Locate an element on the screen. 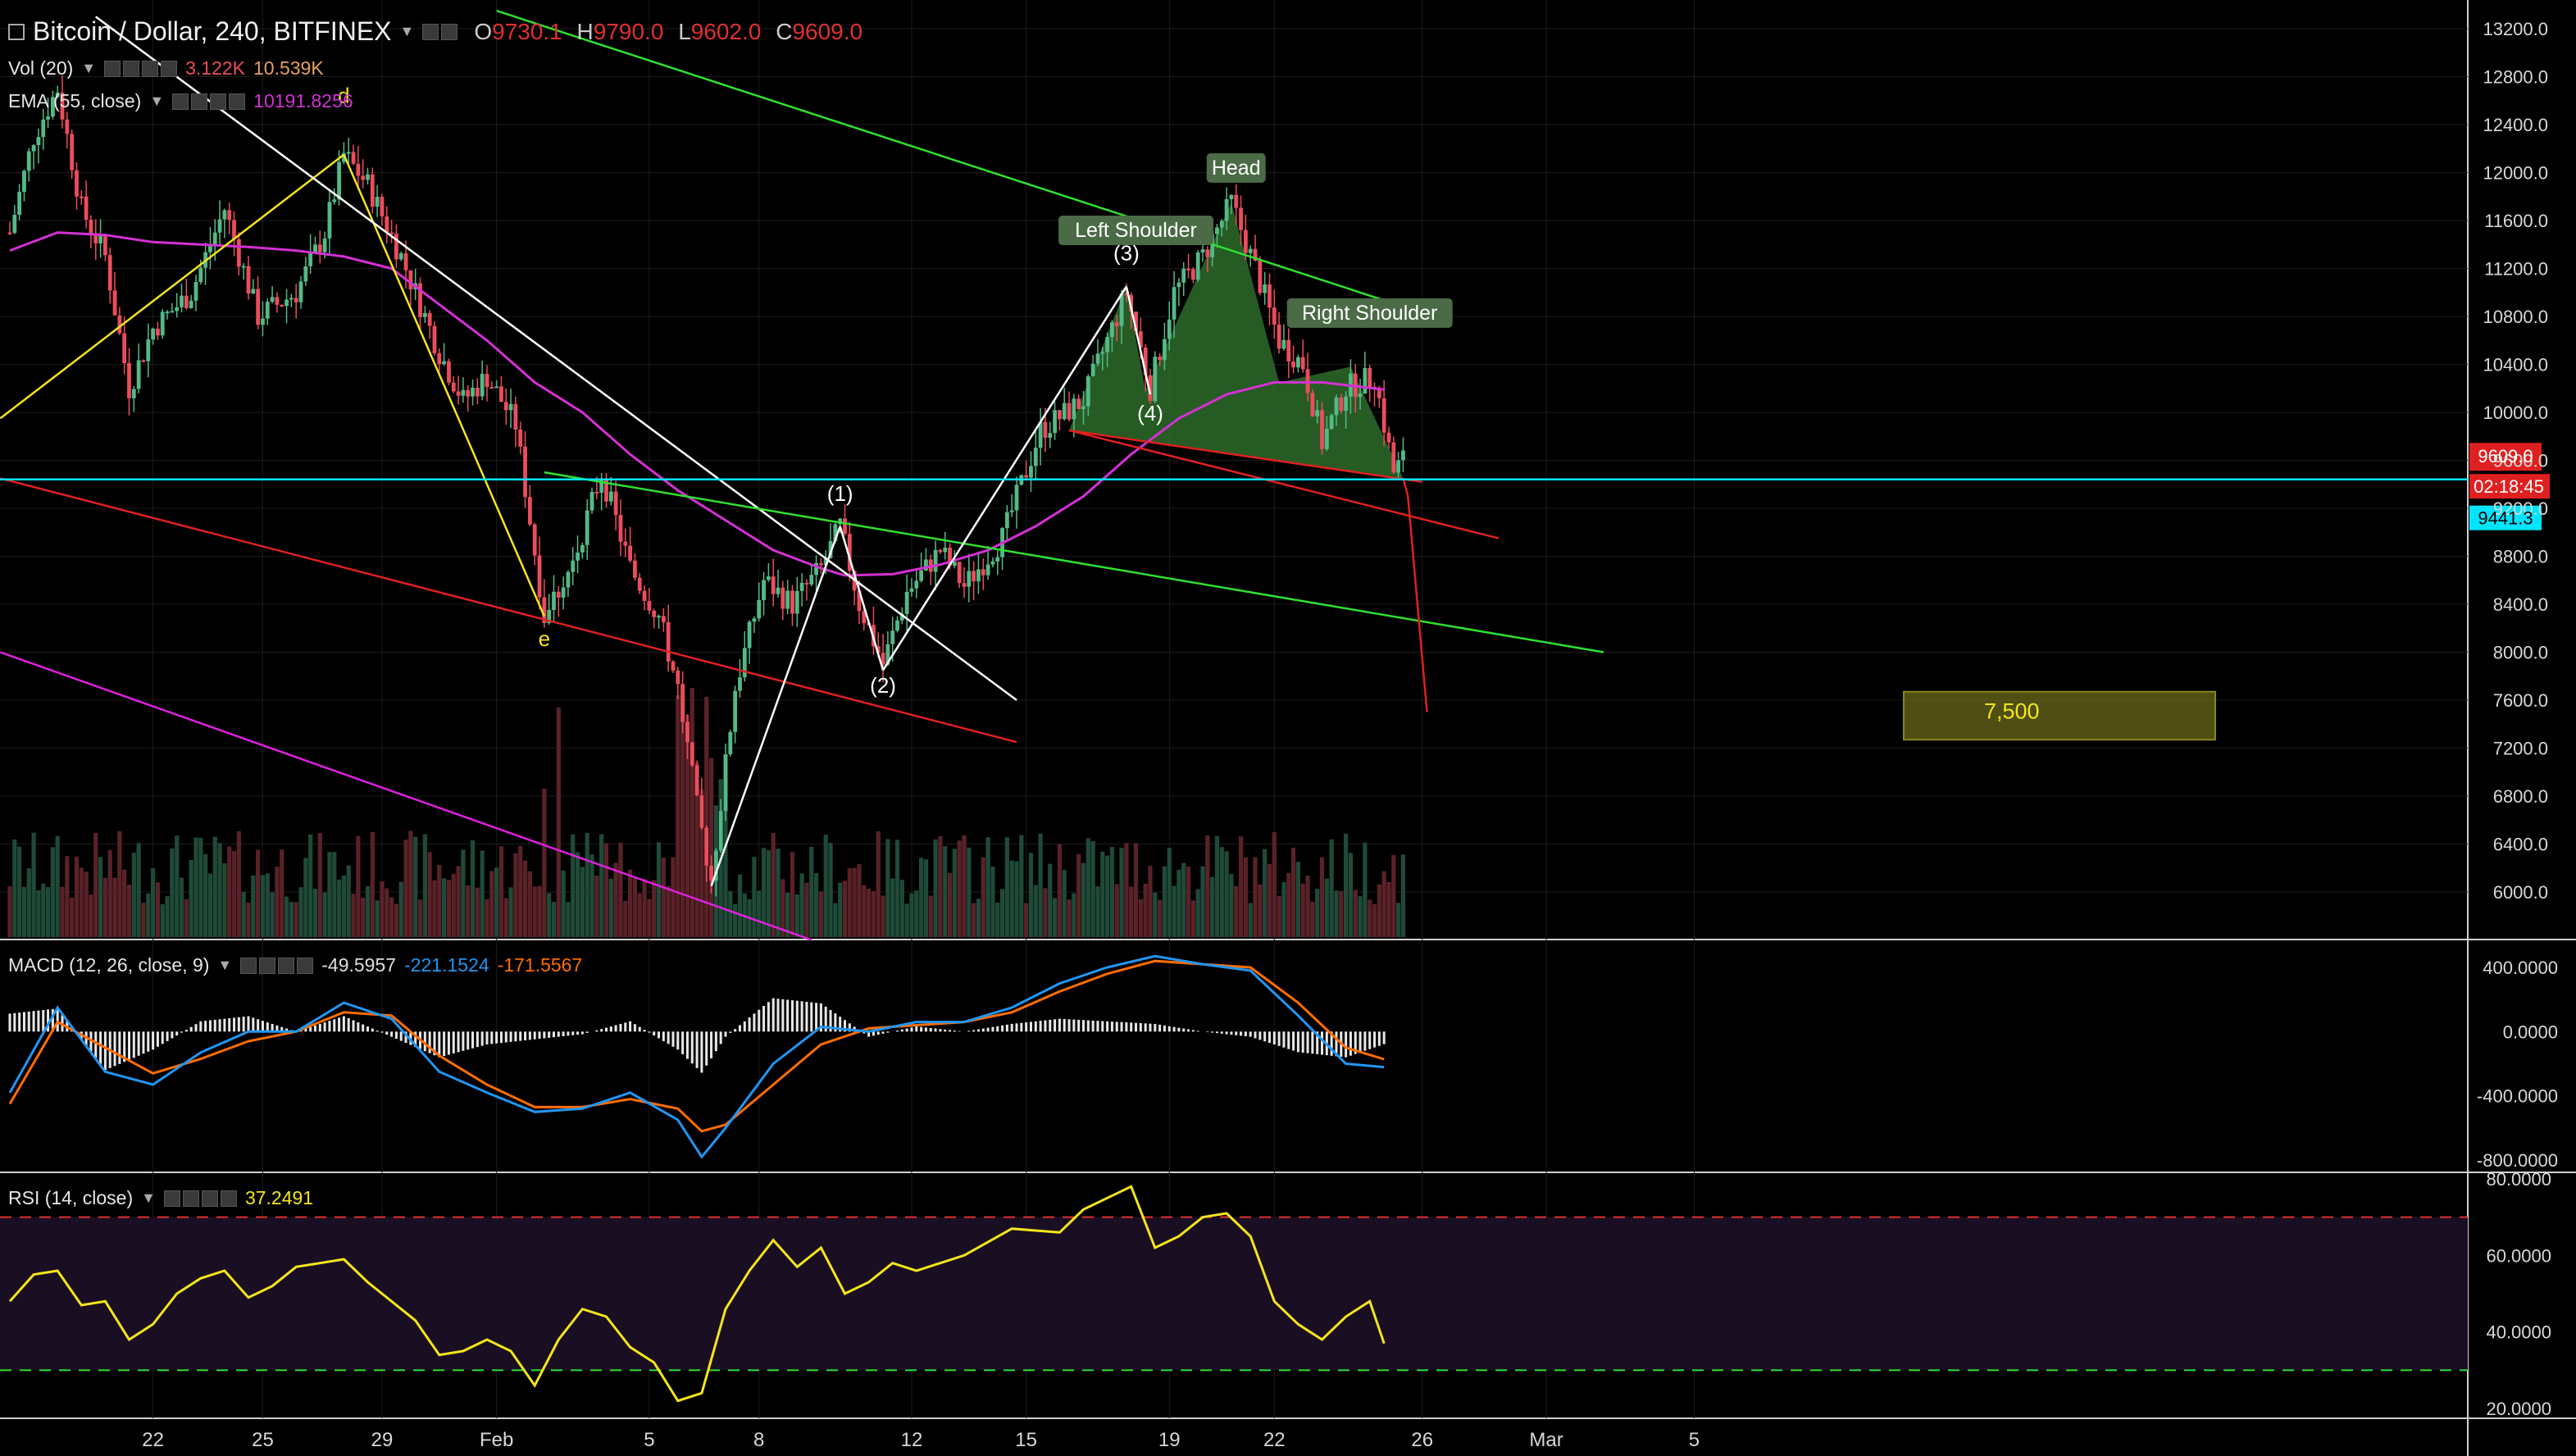 The height and width of the screenshot is (1456, 2576). rsi-pane is located at coordinates (1234, 1294).